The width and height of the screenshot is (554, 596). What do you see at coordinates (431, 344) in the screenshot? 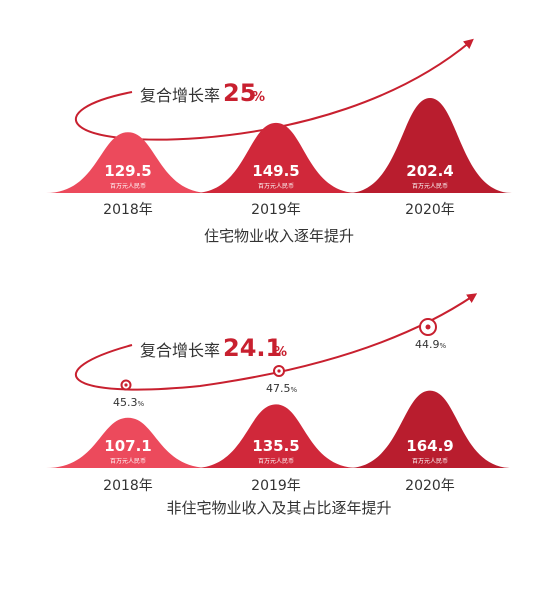
I see `share-label: 44.9%` at bounding box center [431, 344].